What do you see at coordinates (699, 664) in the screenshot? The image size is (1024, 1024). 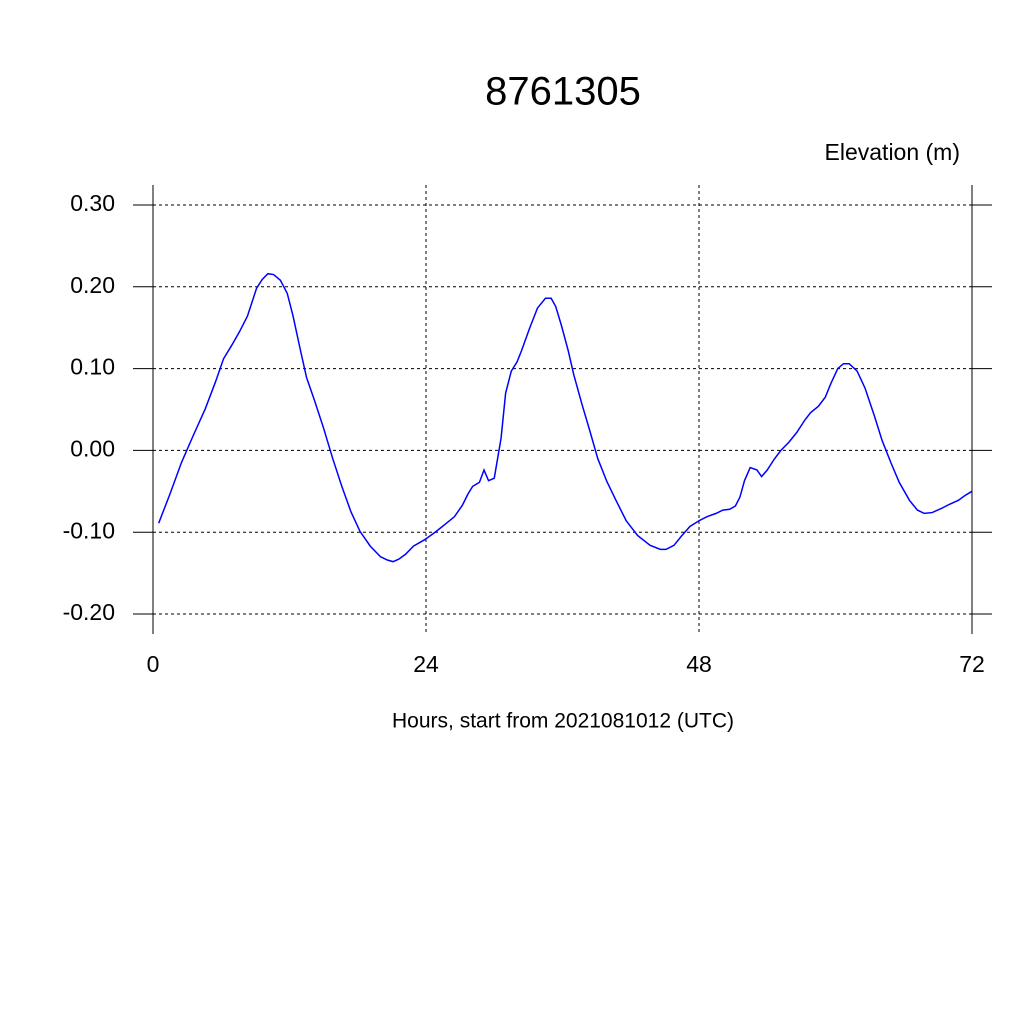 I see `x-tick-label: 48` at bounding box center [699, 664].